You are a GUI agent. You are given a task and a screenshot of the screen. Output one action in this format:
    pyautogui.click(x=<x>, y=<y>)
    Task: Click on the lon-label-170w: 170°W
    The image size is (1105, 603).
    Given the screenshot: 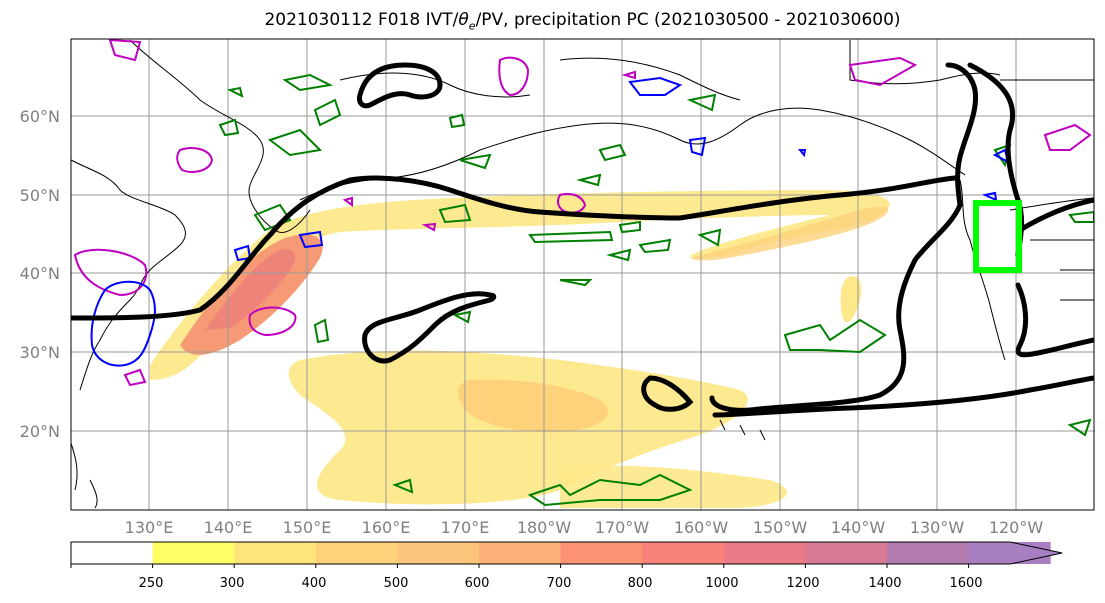 What is the action you would take?
    pyautogui.click(x=622, y=527)
    